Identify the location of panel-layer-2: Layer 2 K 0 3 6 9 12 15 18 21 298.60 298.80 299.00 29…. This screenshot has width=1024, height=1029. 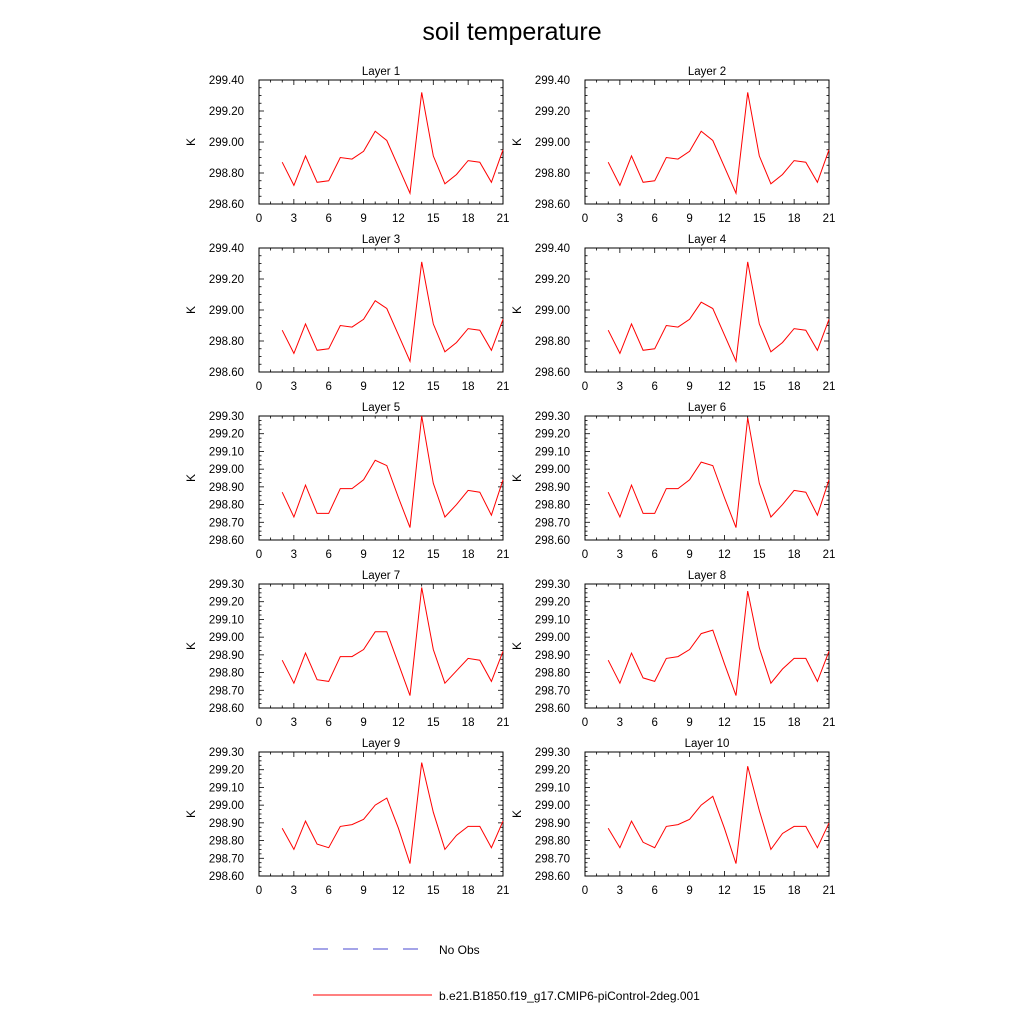
(672, 145).